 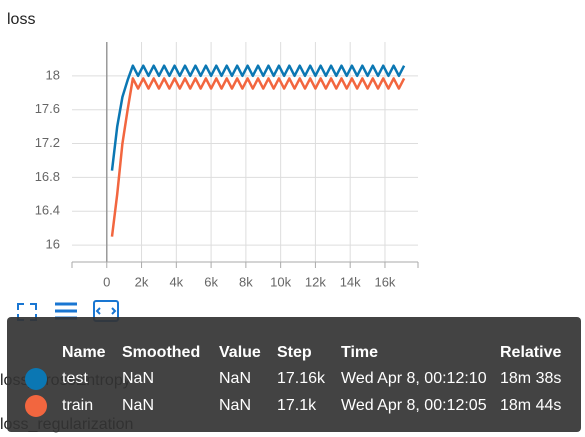 I want to click on cell: 18m 44s, so click(x=530, y=405).